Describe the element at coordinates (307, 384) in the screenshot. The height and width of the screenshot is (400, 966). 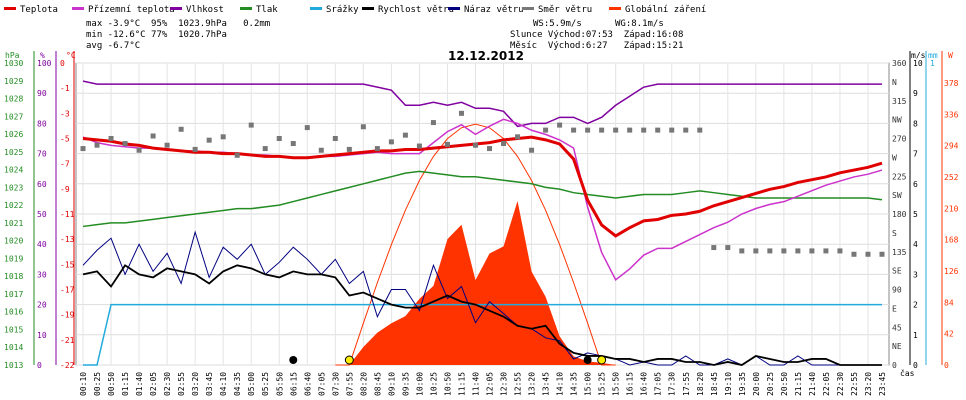
I see `x-tick-label: 06:40` at that location.